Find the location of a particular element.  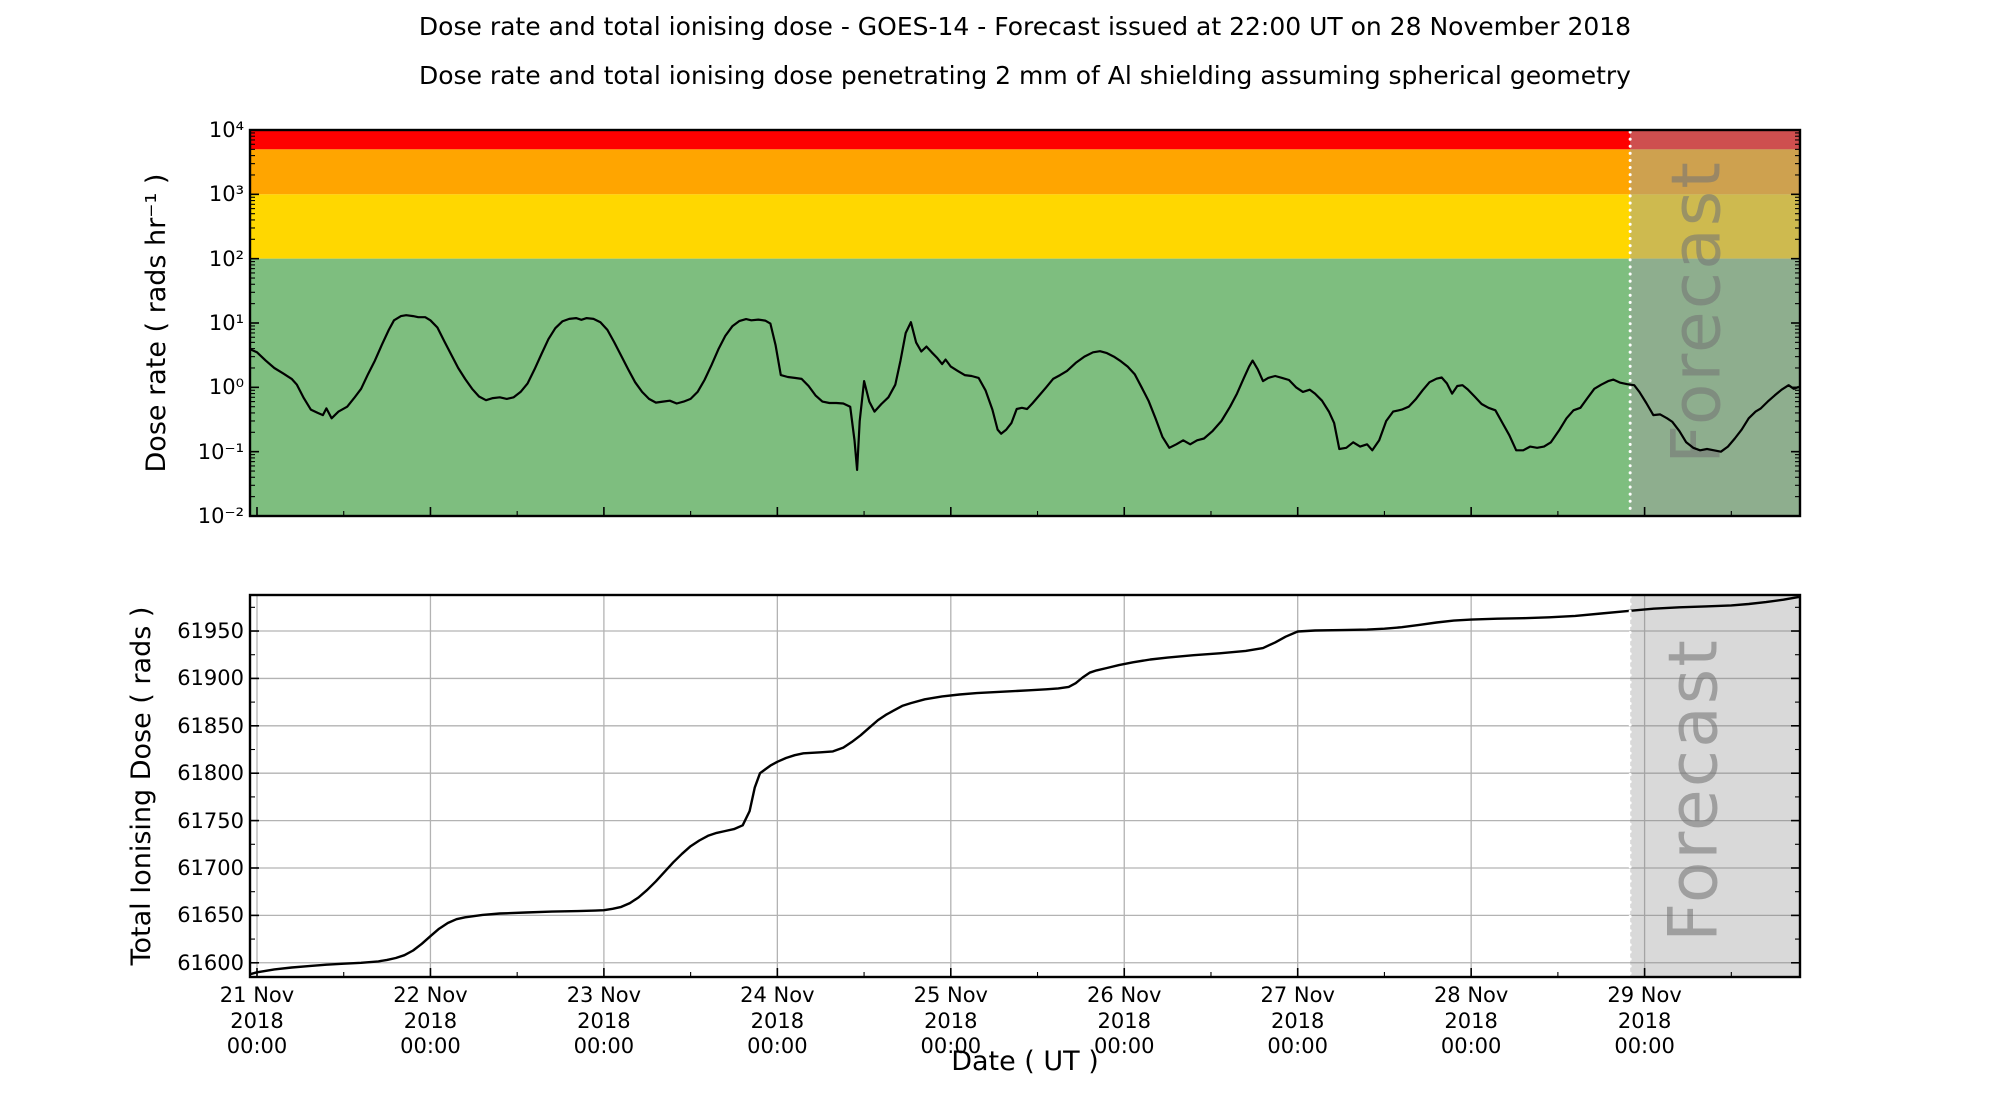

x-tick-label: 22 Nov 2018 00:00 is located at coordinates (430, 1020).